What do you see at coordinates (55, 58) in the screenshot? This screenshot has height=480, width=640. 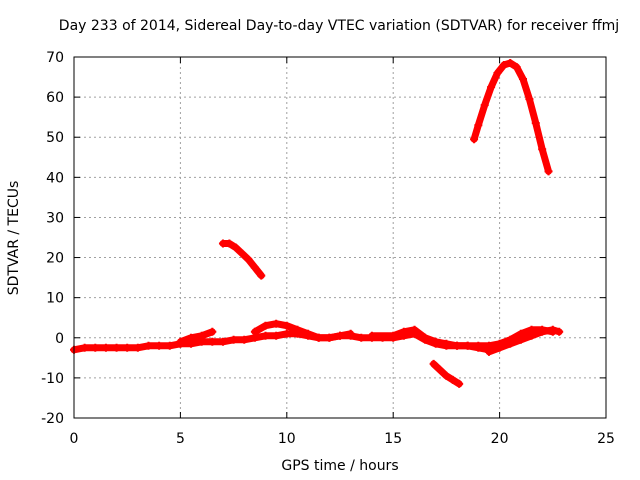 I see `y-tick-label: 70` at bounding box center [55, 58].